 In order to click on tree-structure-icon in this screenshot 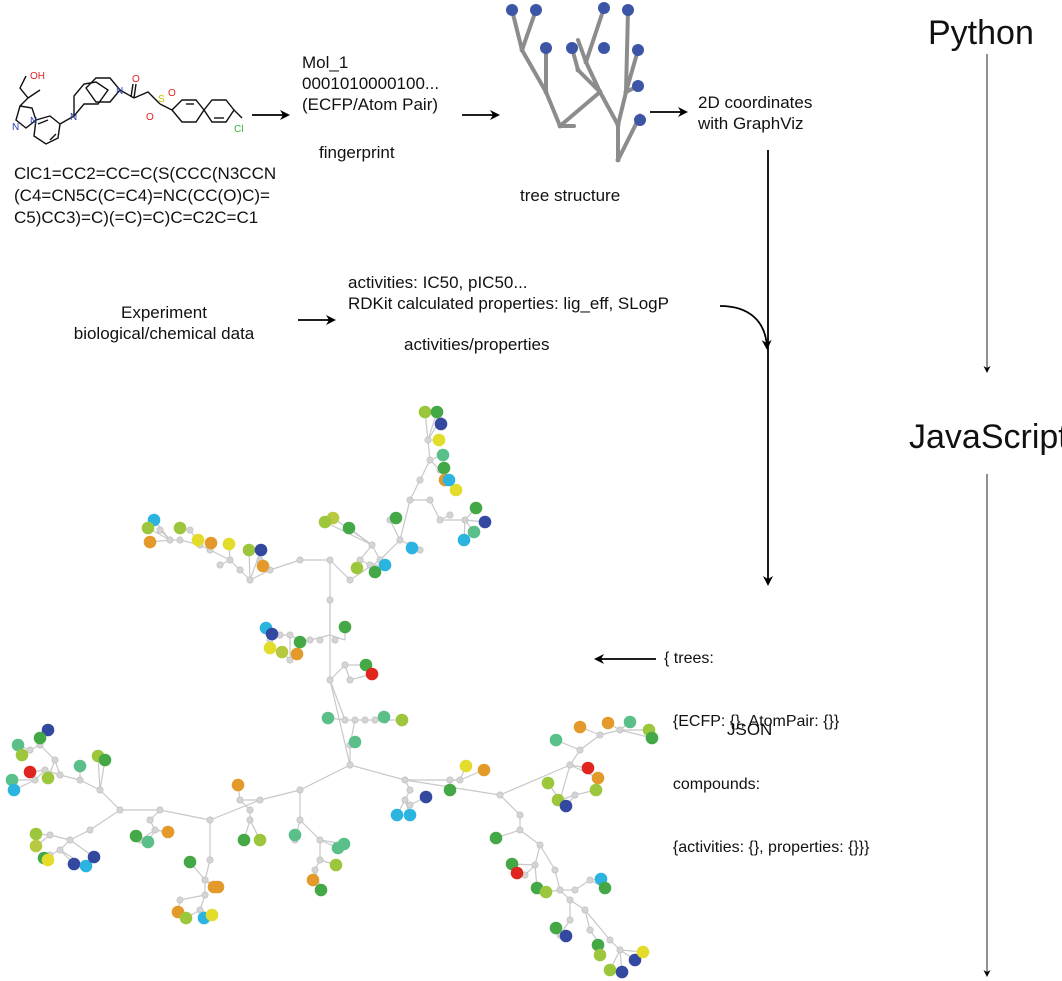, I will do `click(576, 82)`.